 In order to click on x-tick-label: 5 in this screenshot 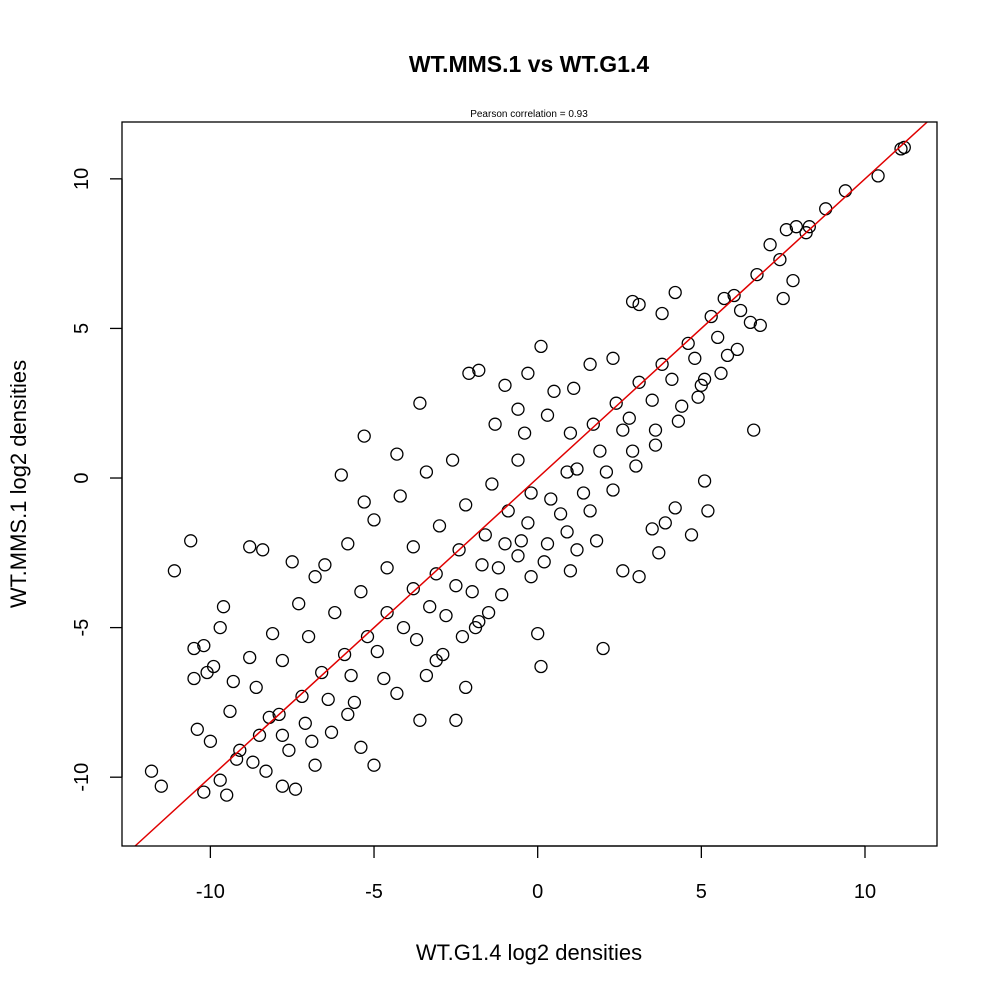, I will do `click(701, 892)`.